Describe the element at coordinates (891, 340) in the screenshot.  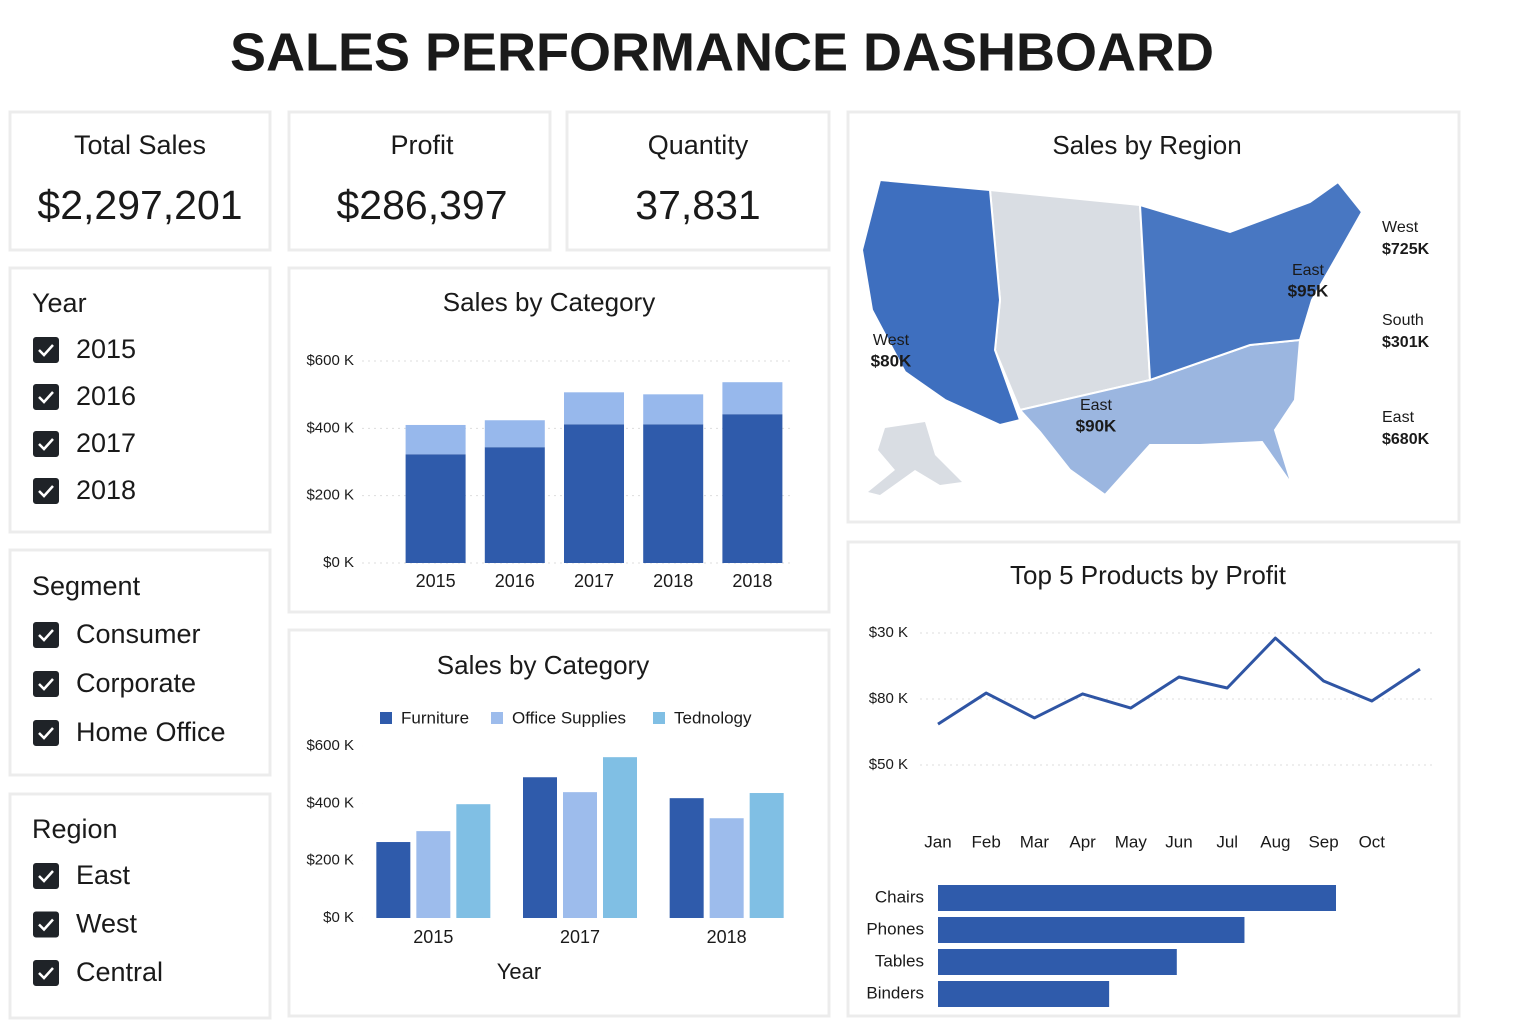
I see `map-annotation-name: West` at that location.